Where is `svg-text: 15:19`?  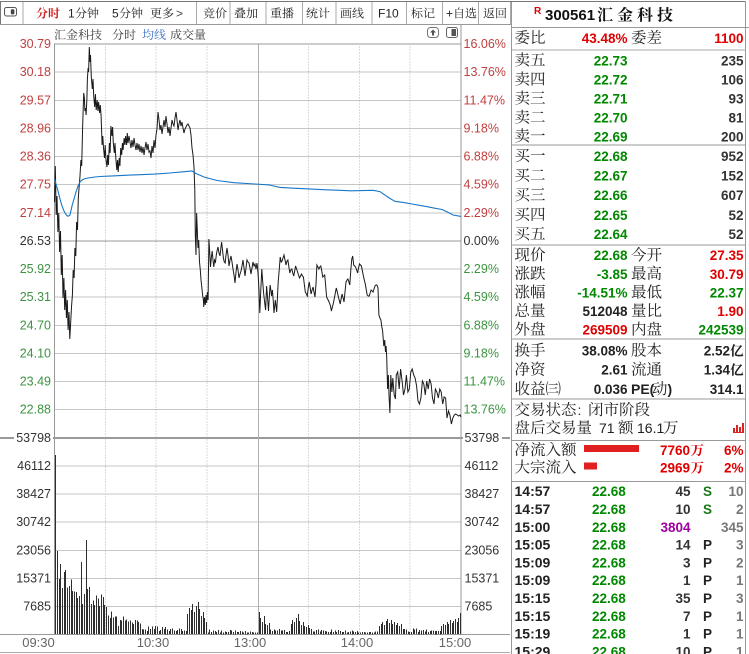 svg-text: 15:19 is located at coordinates (533, 634).